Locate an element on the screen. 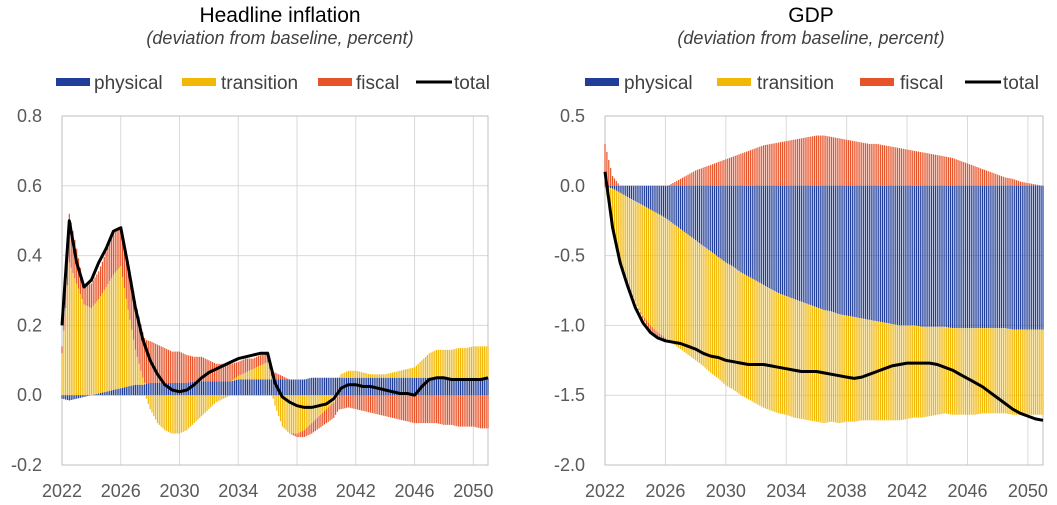 The image size is (1057, 505). x-tick-label: 2034 is located at coordinates (238, 491).